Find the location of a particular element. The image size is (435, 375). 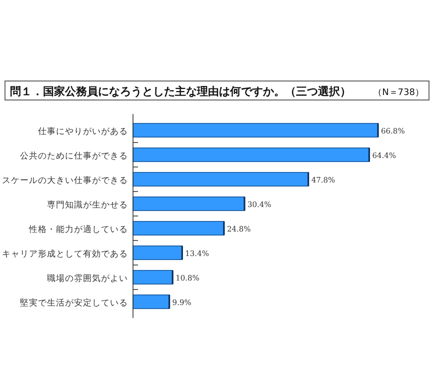

y-tick-label: キャリア形成として有効である is located at coordinates (65, 254).